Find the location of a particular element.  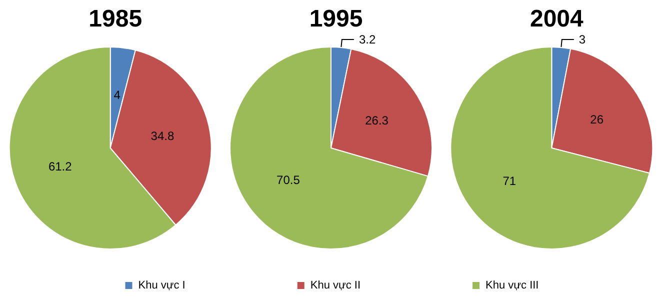

data-label: 70.5 is located at coordinates (288, 180).